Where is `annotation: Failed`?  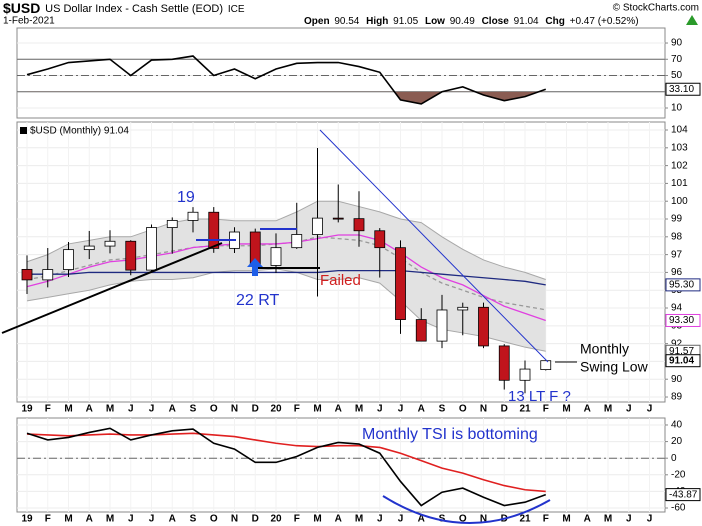 annotation: Failed is located at coordinates (340, 280).